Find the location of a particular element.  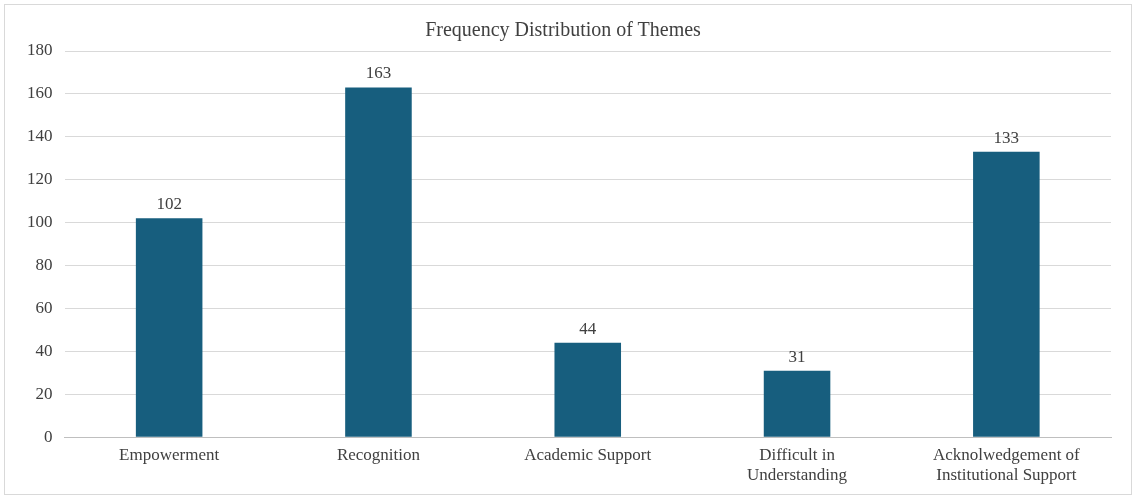

data-label: 133 is located at coordinates (1006, 137).